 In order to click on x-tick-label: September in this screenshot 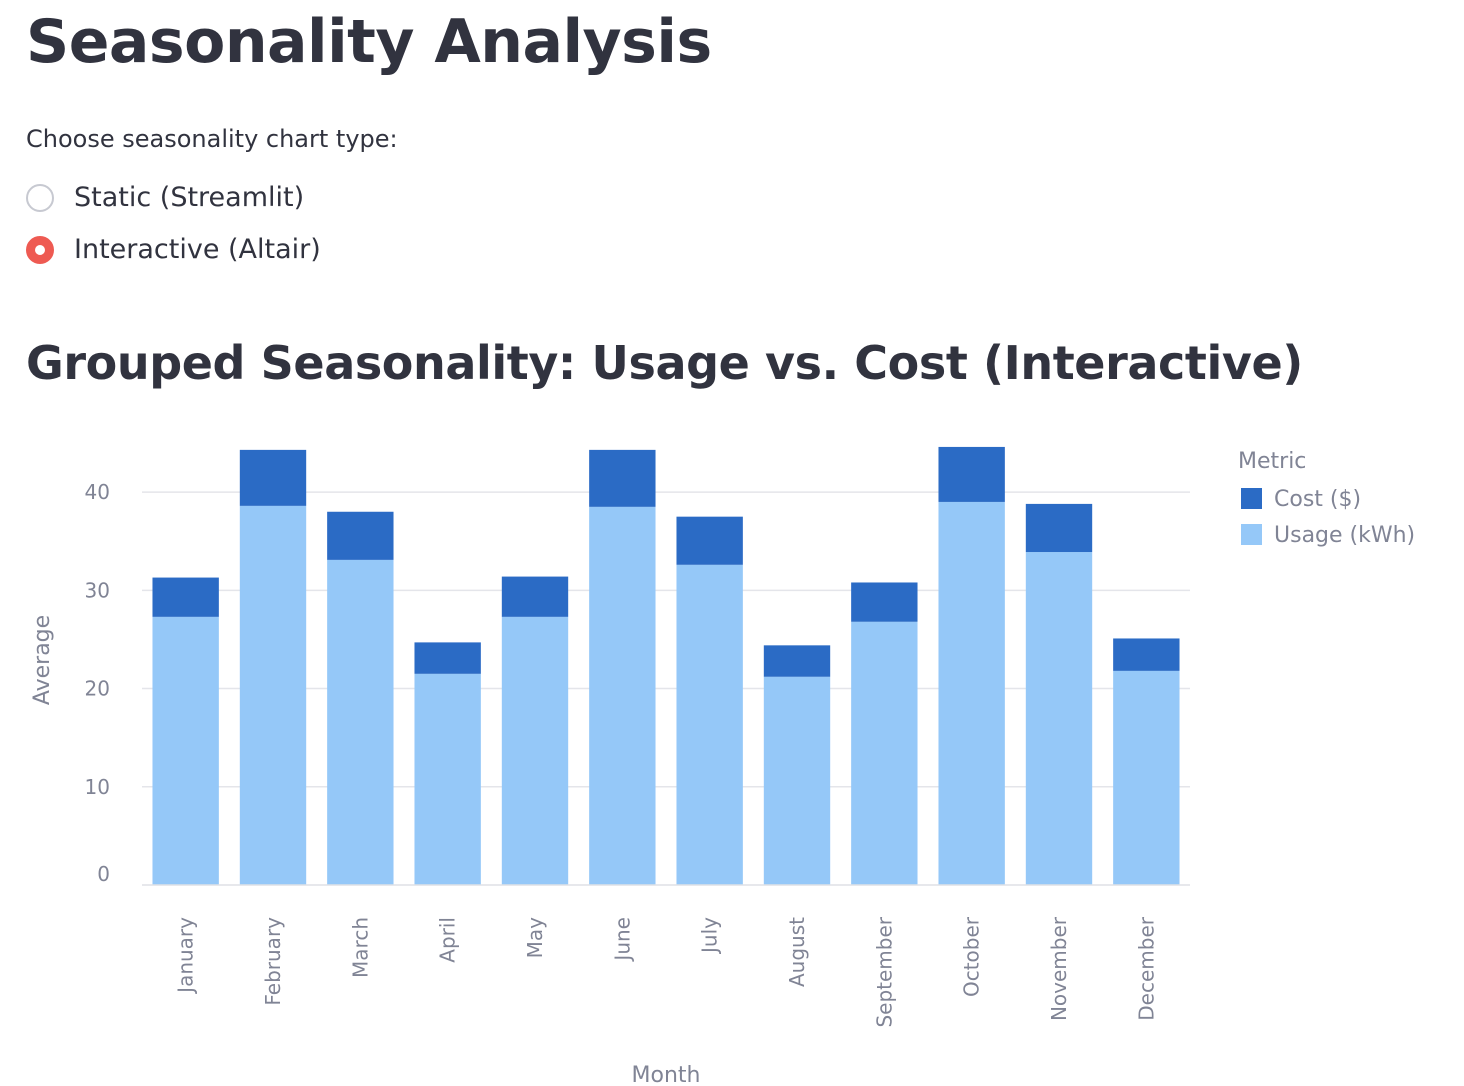, I will do `click(884, 971)`.